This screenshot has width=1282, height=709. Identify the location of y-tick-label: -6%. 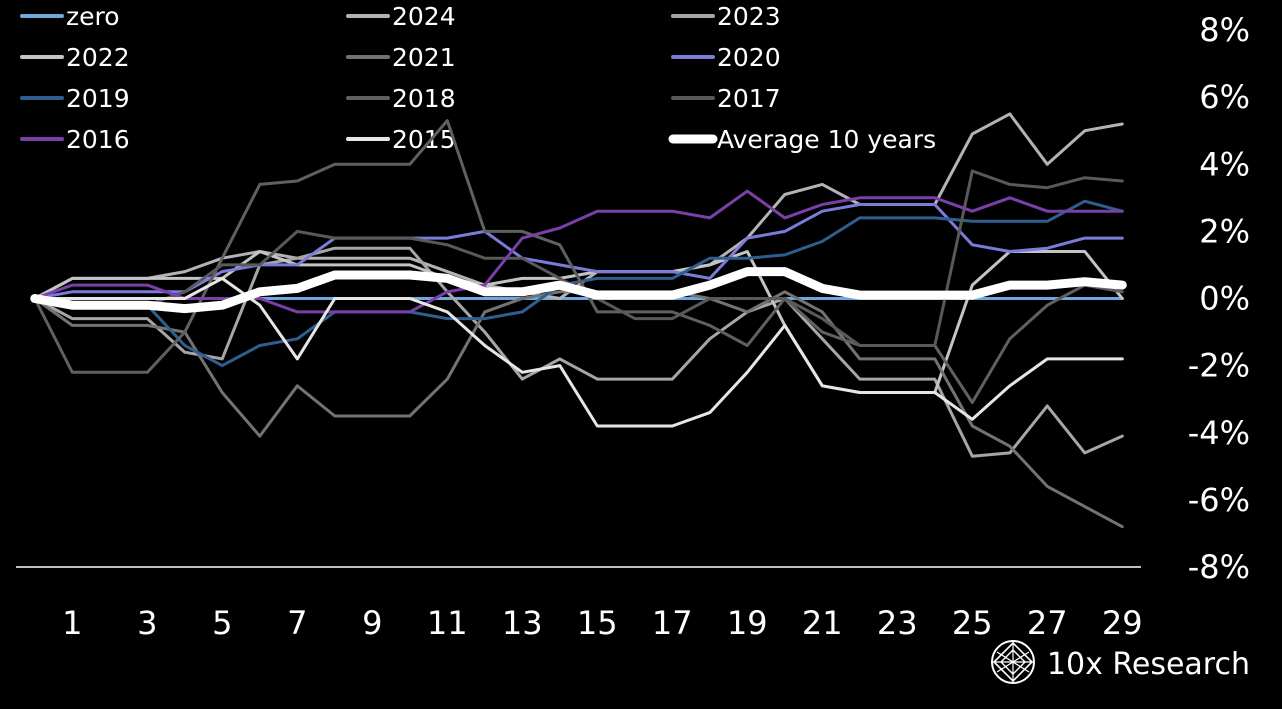
(1219, 500).